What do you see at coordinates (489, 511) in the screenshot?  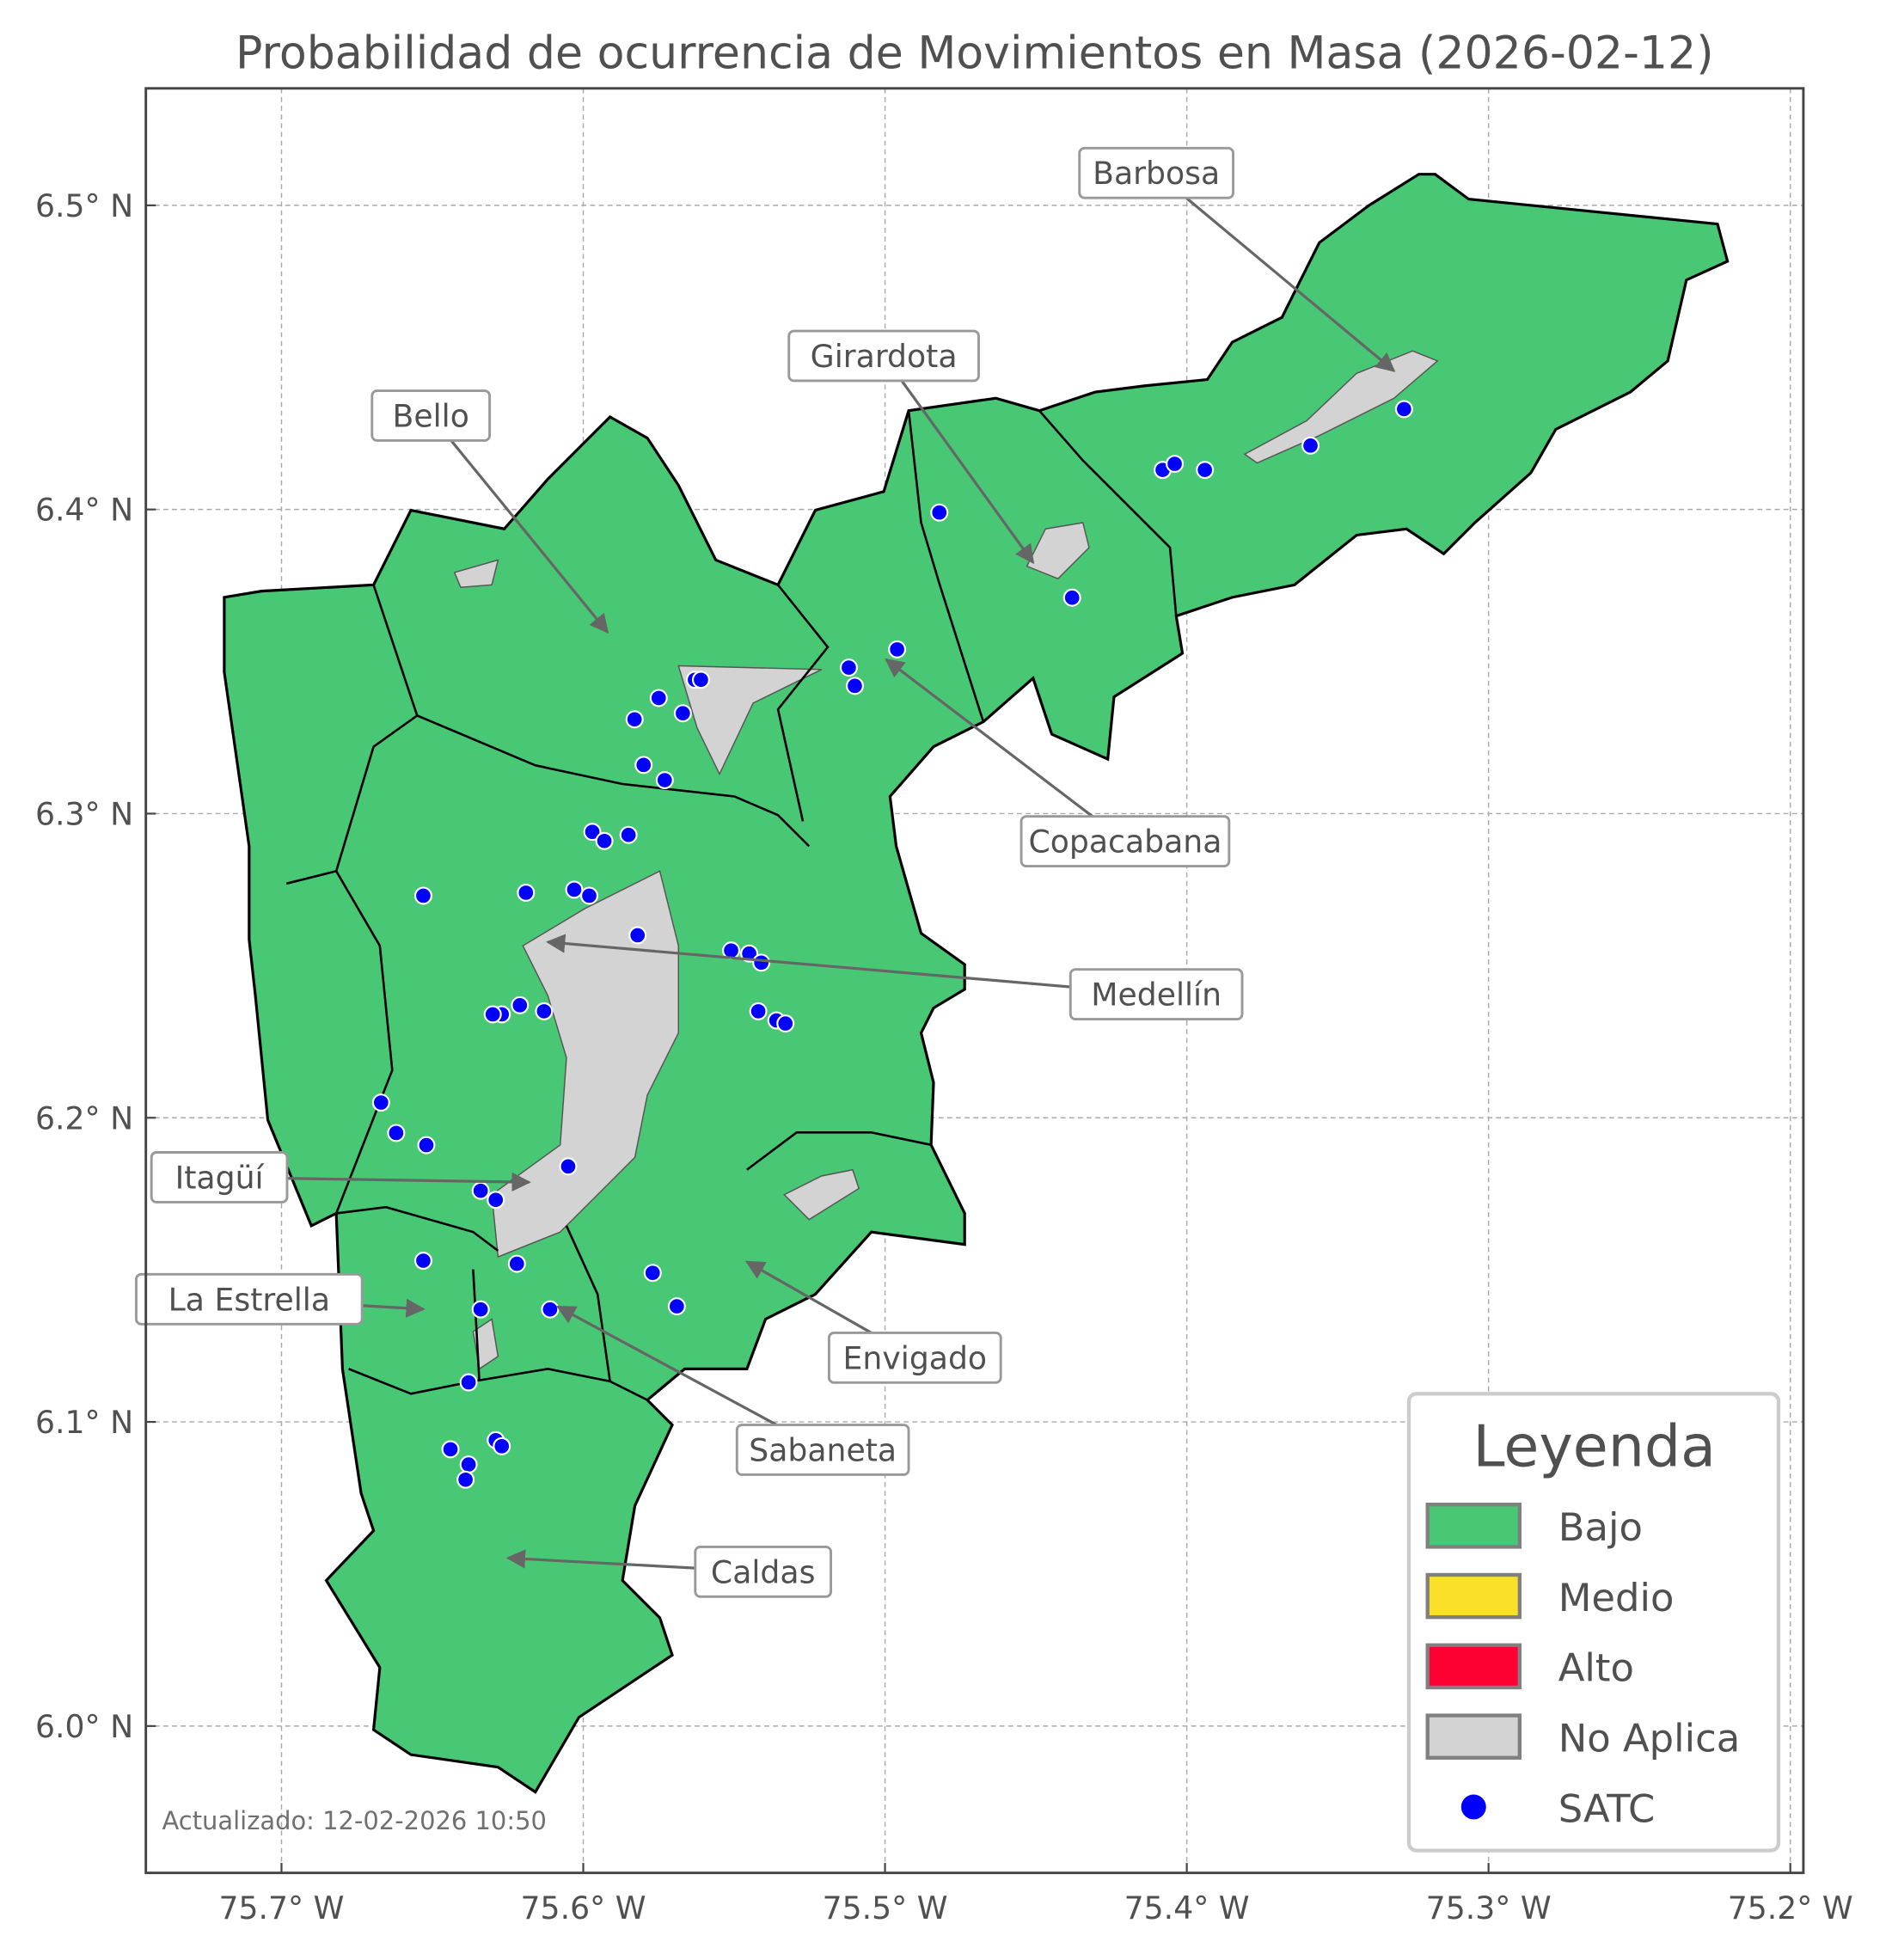 I see `annotation-bello: Bello` at bounding box center [489, 511].